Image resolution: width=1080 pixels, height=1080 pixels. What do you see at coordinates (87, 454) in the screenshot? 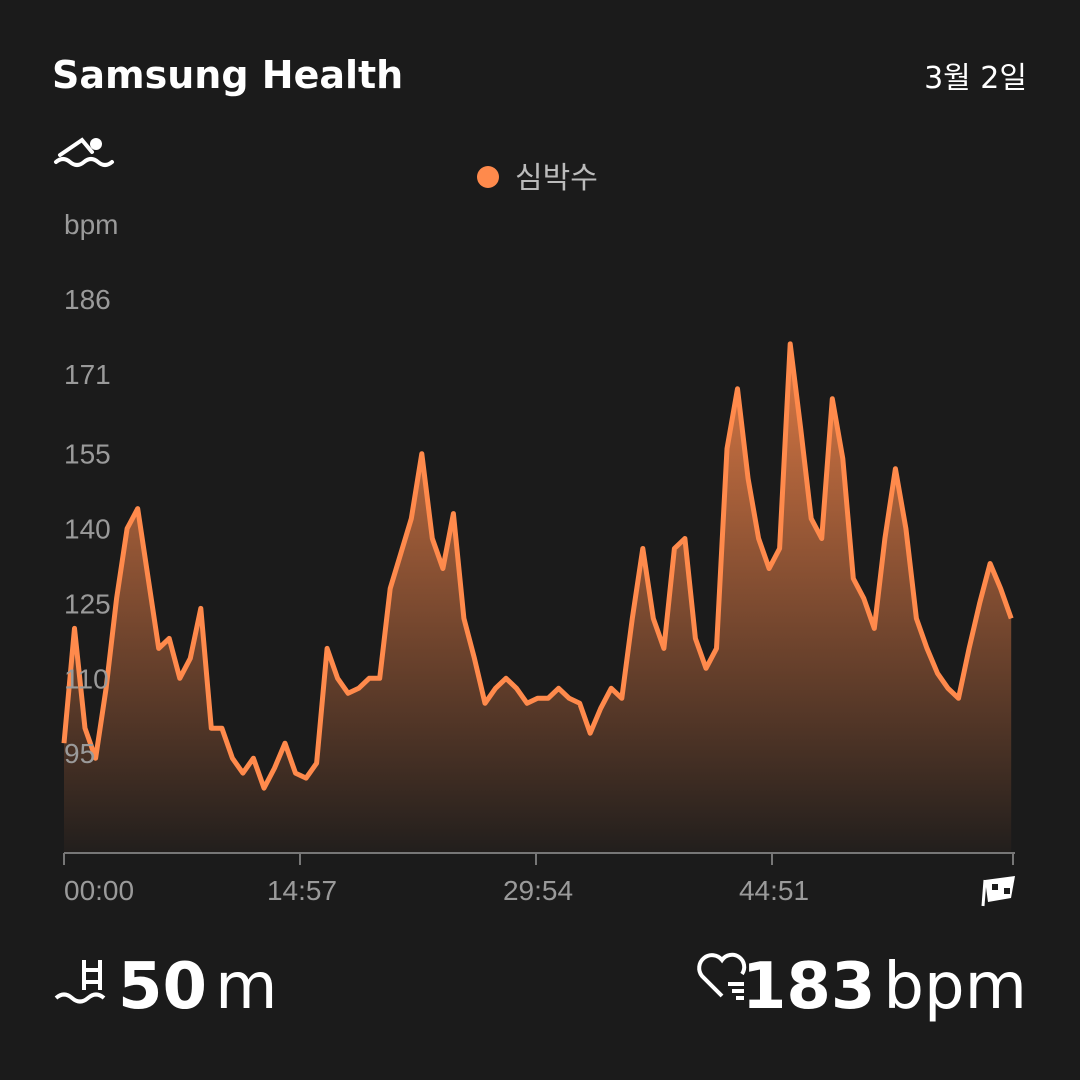
I see `y-tick-label: 155` at bounding box center [87, 454].